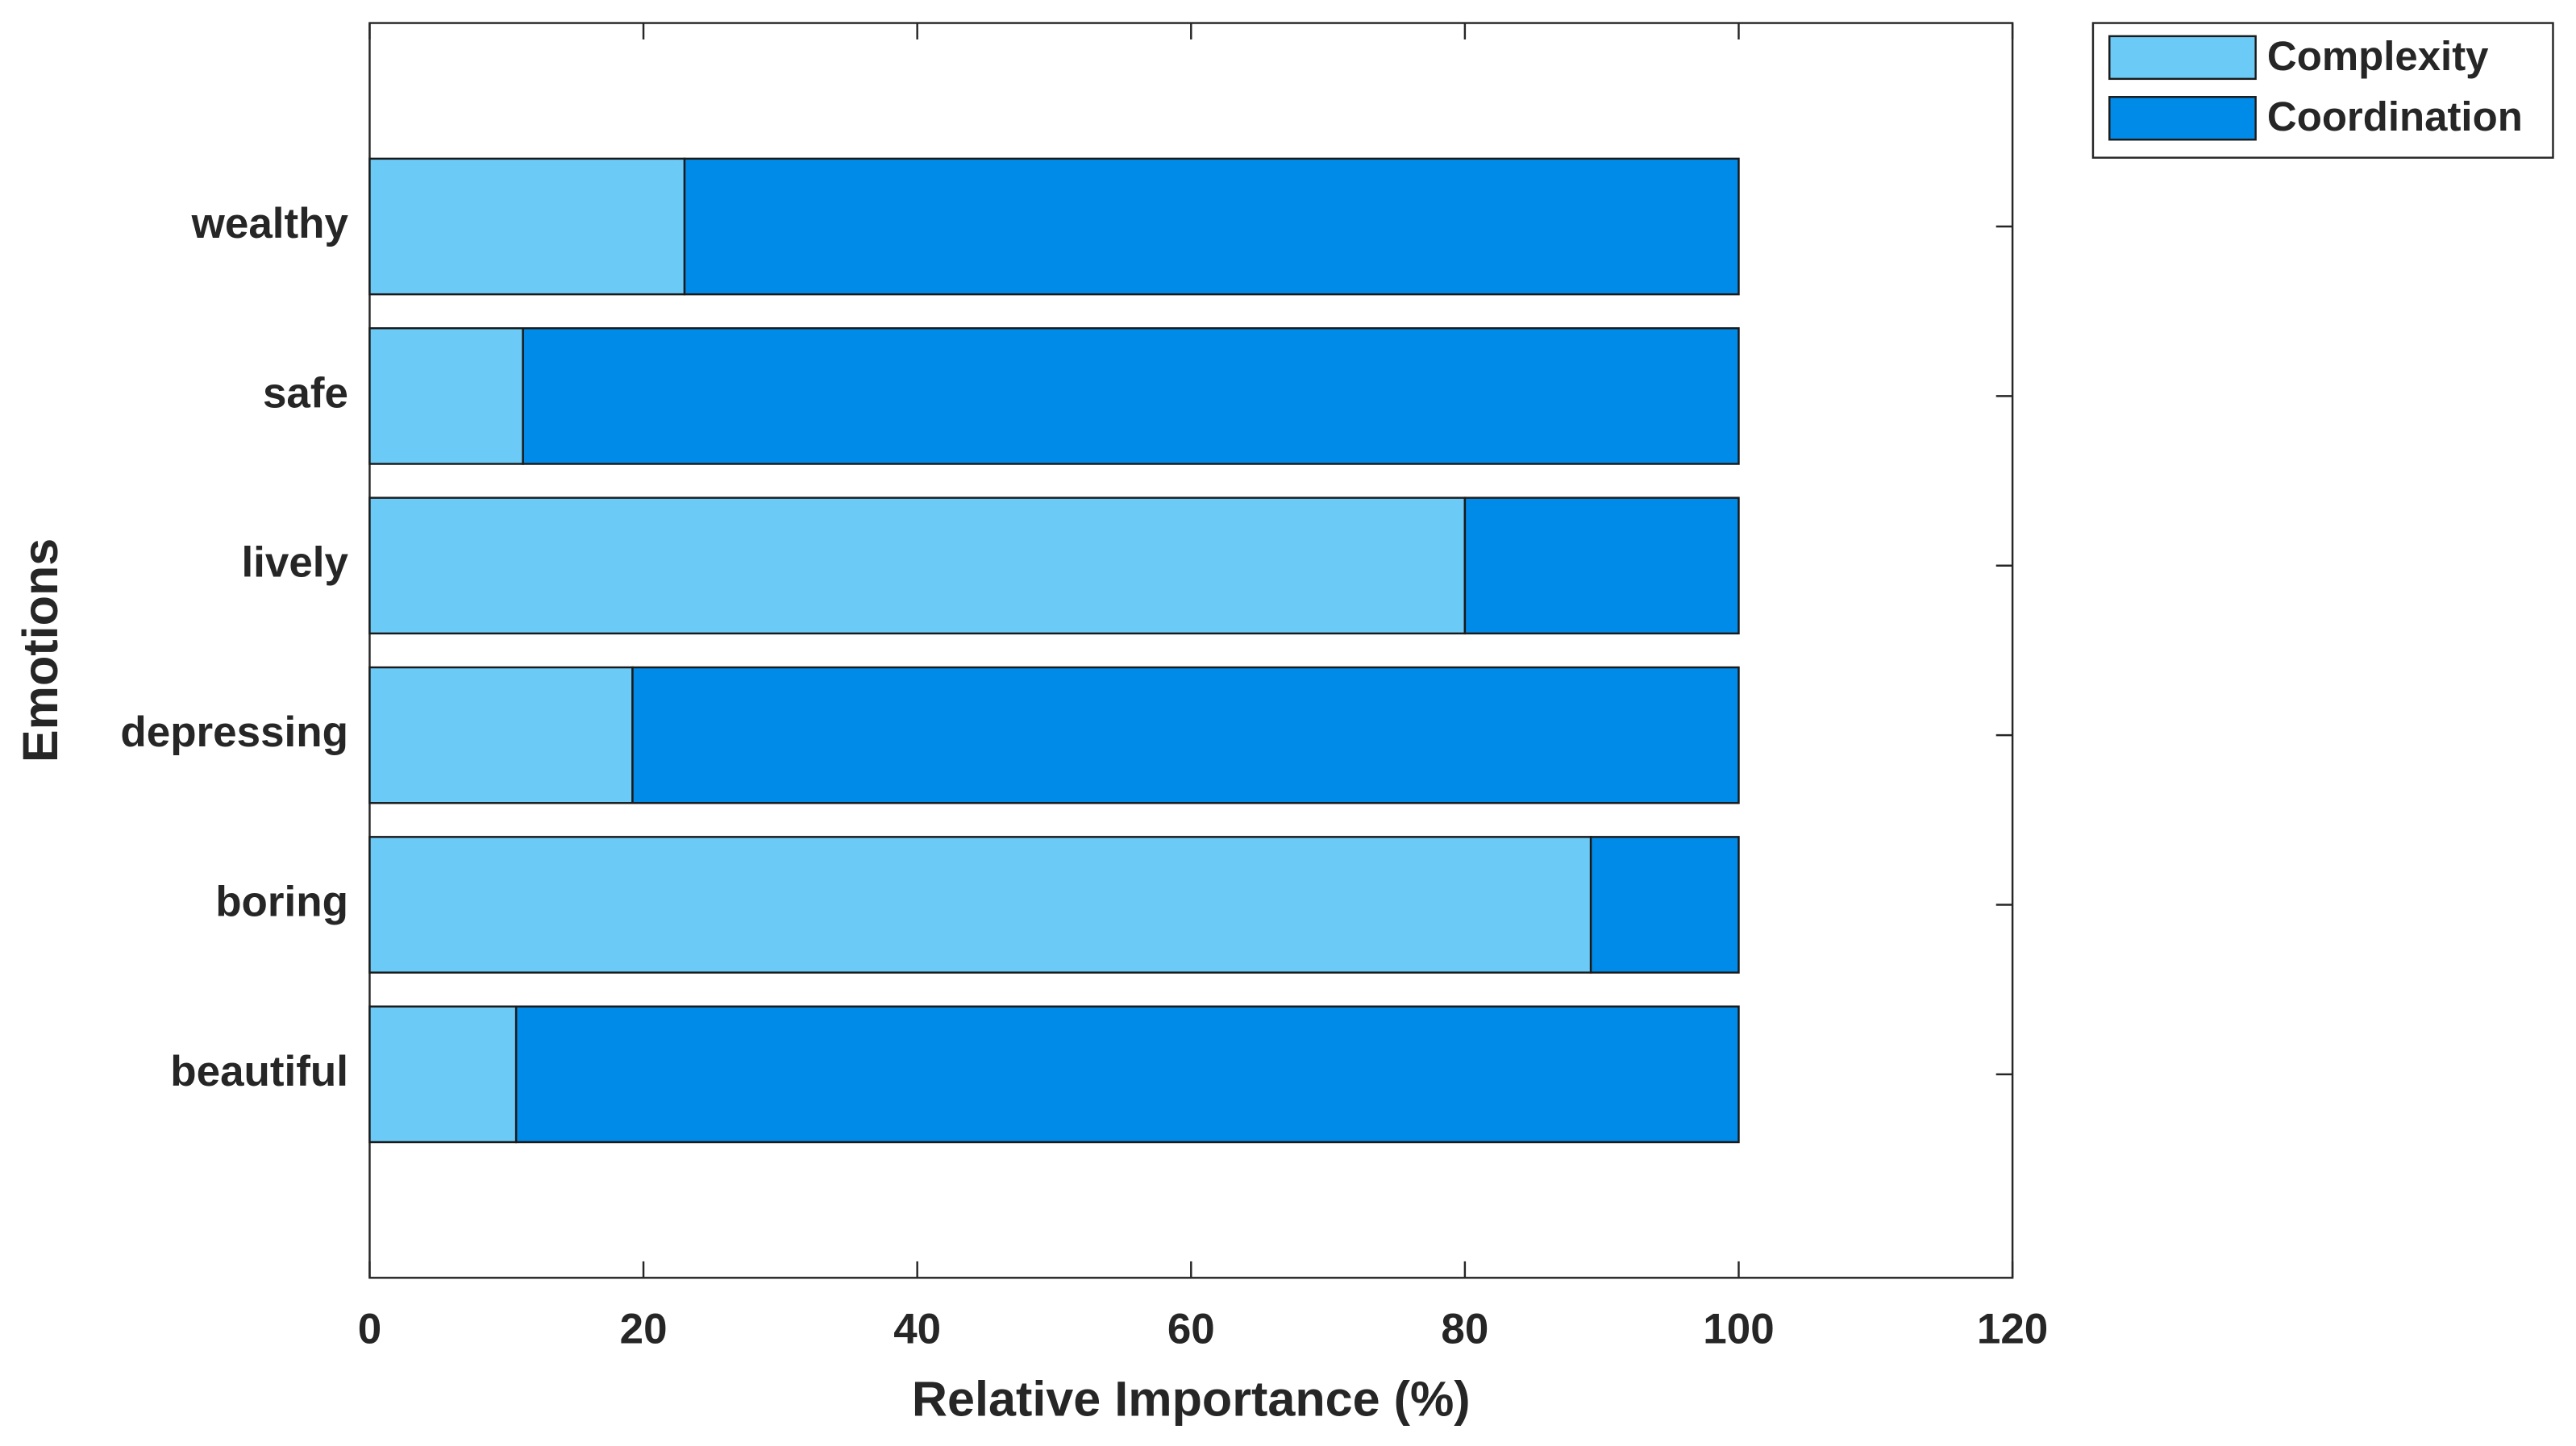  What do you see at coordinates (259, 1071) in the screenshot?
I see `y-tick-label: beautiful` at bounding box center [259, 1071].